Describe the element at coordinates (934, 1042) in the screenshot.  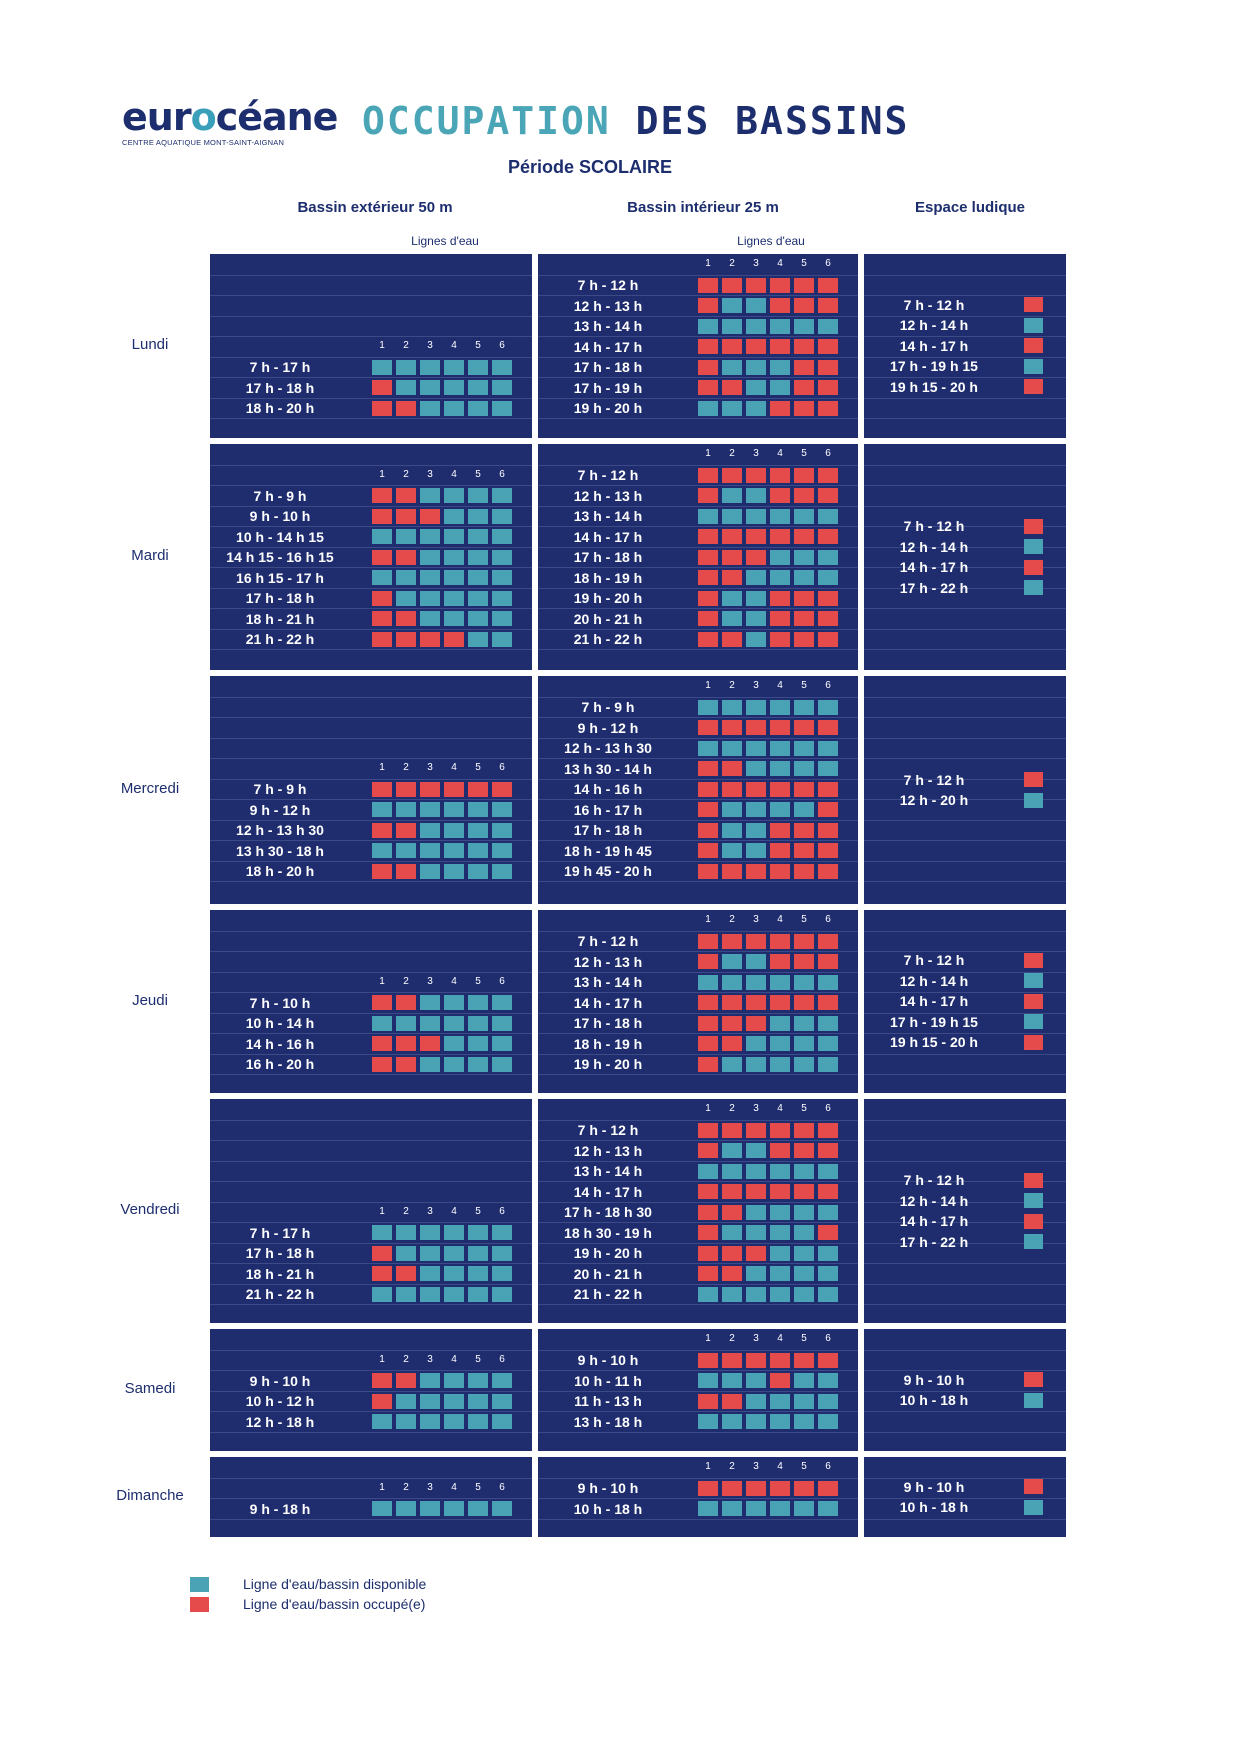
I see `slot-time: 19 h 15 - 20 h` at that location.